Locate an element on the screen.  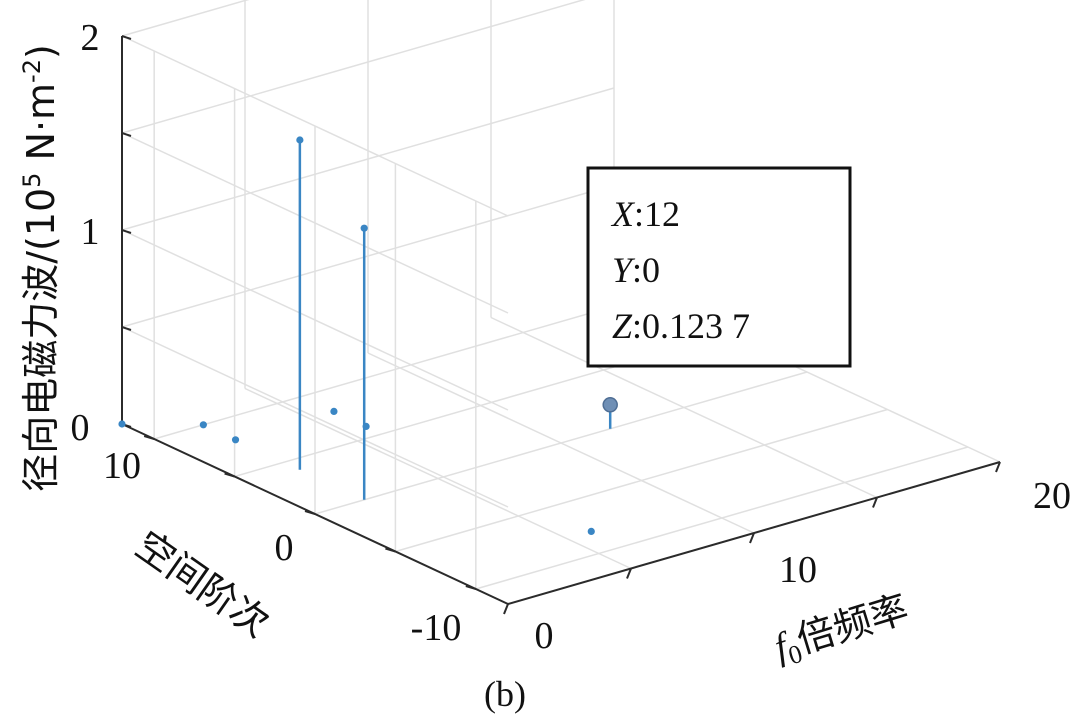
x-tick-label: 20 is located at coordinates (1052, 496).